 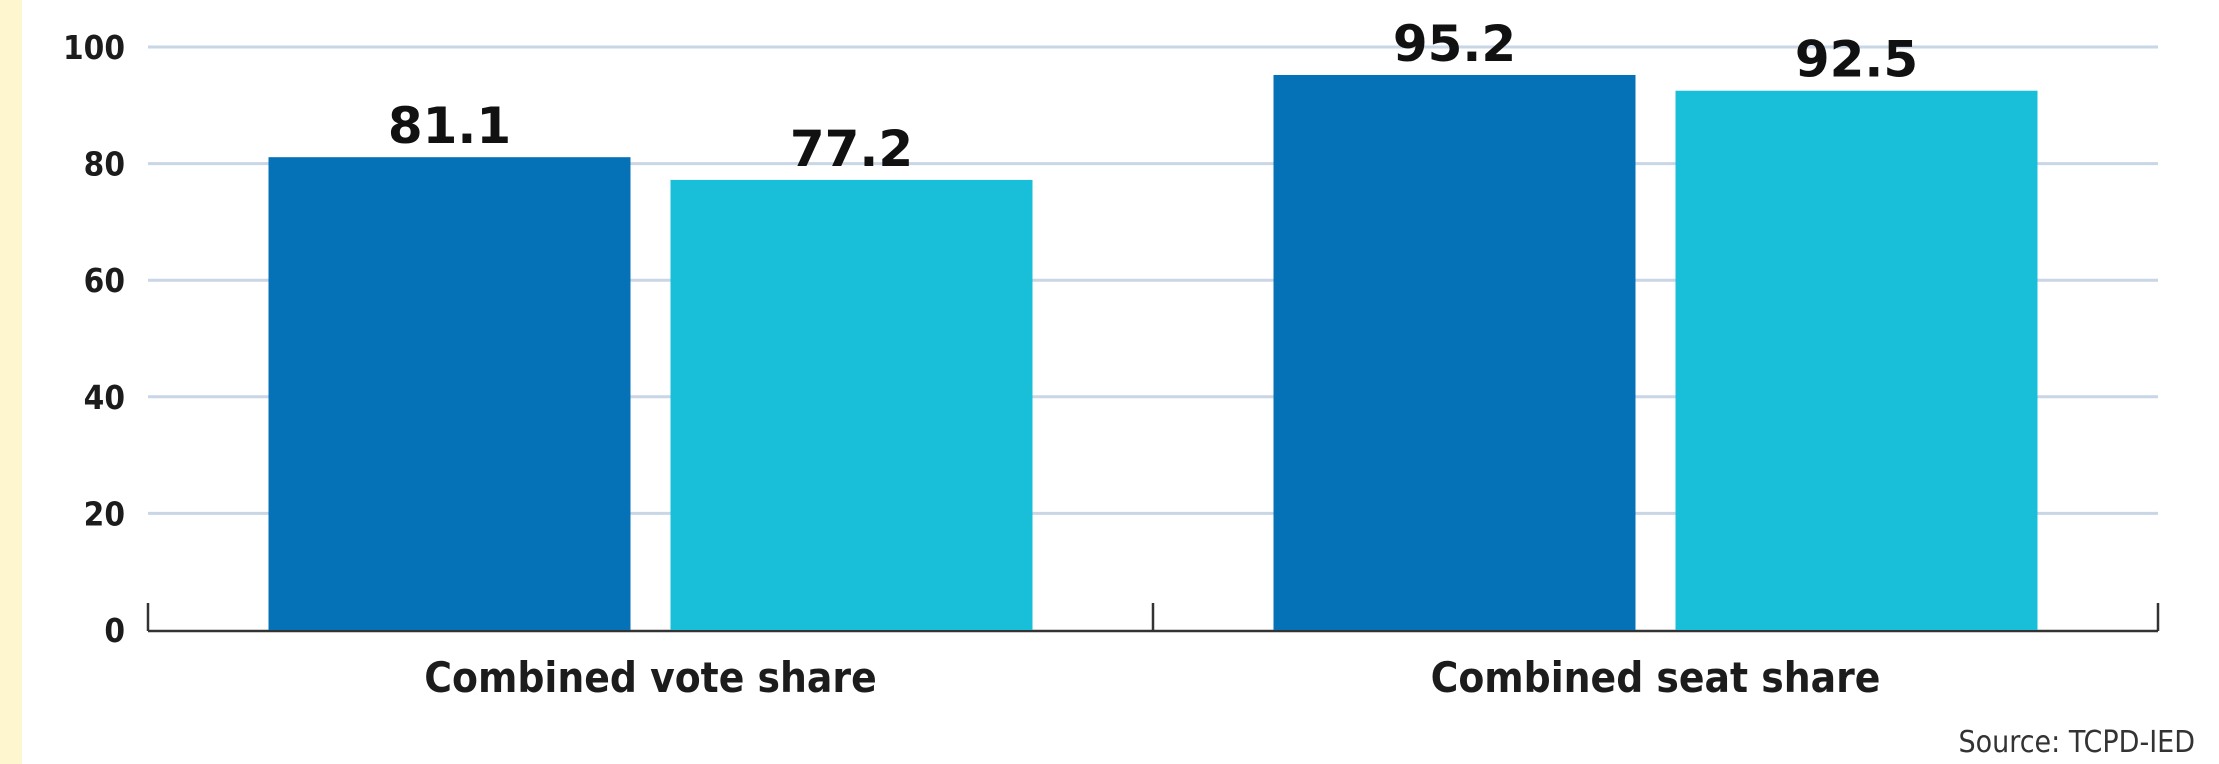 What do you see at coordinates (94, 47) in the screenshot?
I see `y-tick-label: 100` at bounding box center [94, 47].